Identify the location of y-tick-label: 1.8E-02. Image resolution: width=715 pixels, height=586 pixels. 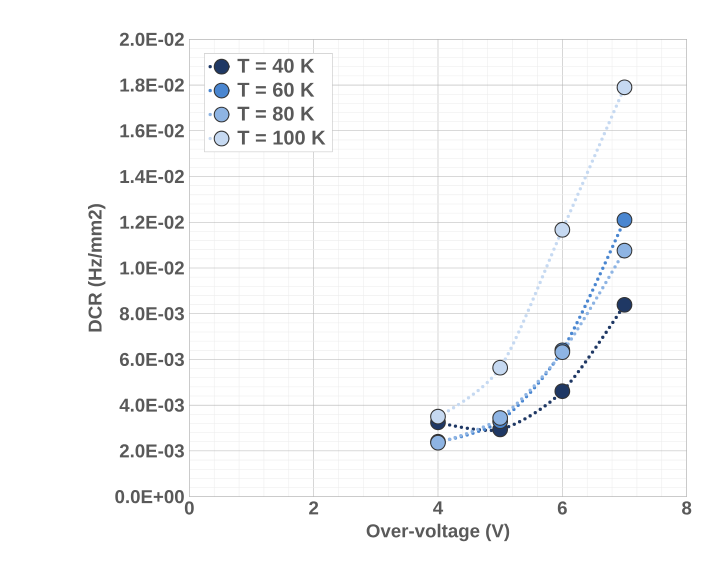
(152, 85).